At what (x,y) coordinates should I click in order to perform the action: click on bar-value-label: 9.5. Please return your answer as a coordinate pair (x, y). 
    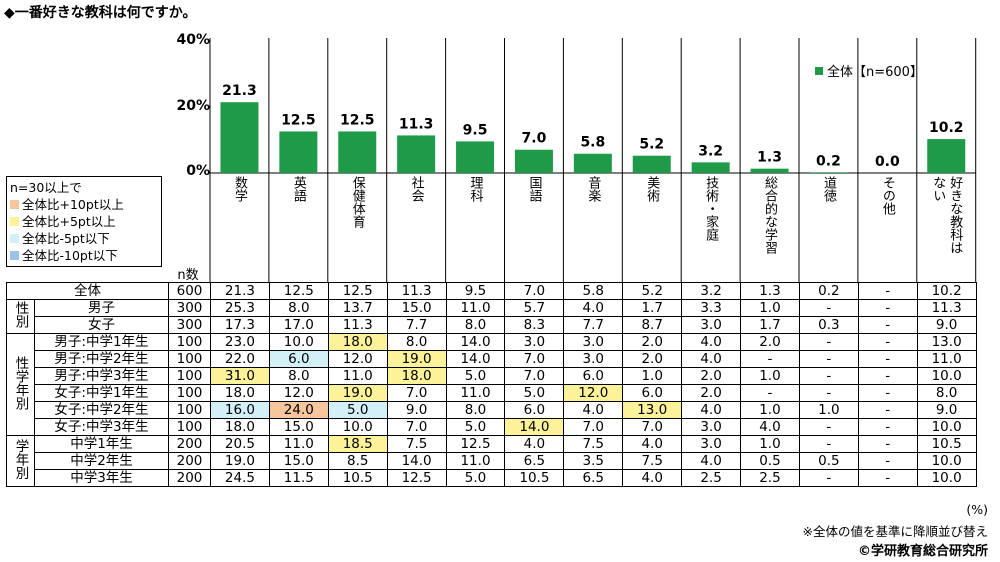
    Looking at the image, I should click on (475, 130).